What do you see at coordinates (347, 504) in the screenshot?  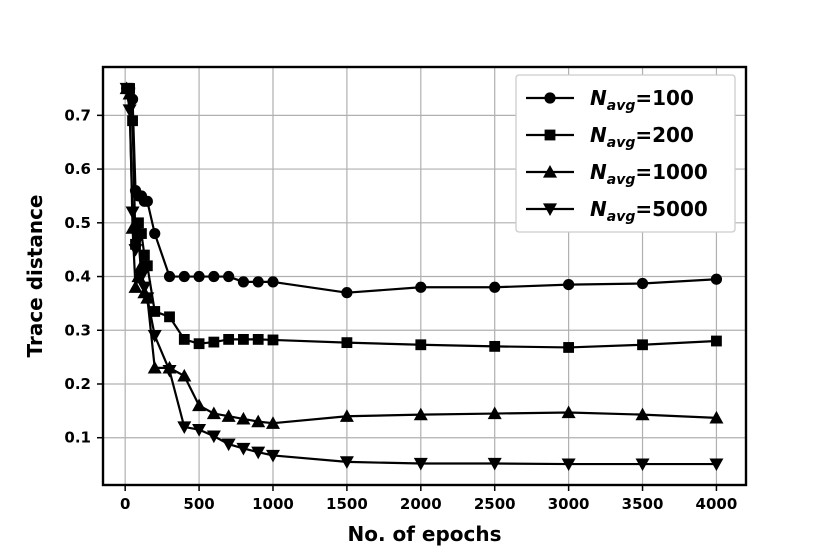 I see `x-tick-label: 1500` at bounding box center [347, 504].